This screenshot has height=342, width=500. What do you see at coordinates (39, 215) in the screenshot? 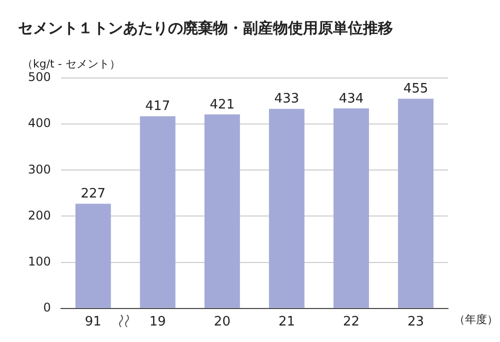
I see `y-tick-label: 200` at bounding box center [39, 215].